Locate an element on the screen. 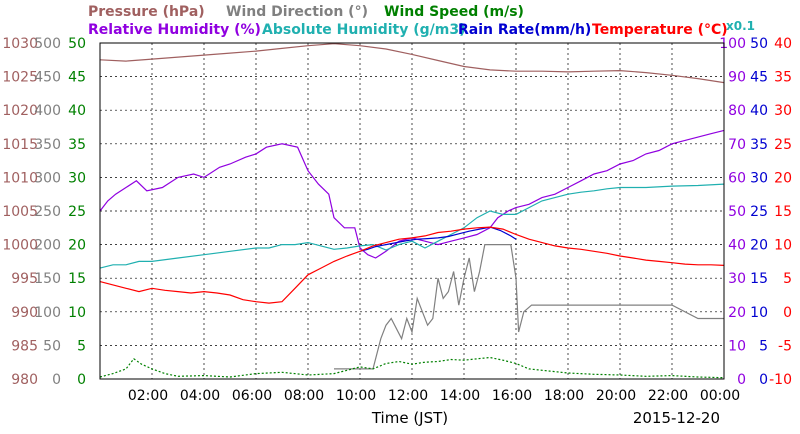 The height and width of the screenshot is (434, 800). temp-tick-label: 40 is located at coordinates (783, 44).